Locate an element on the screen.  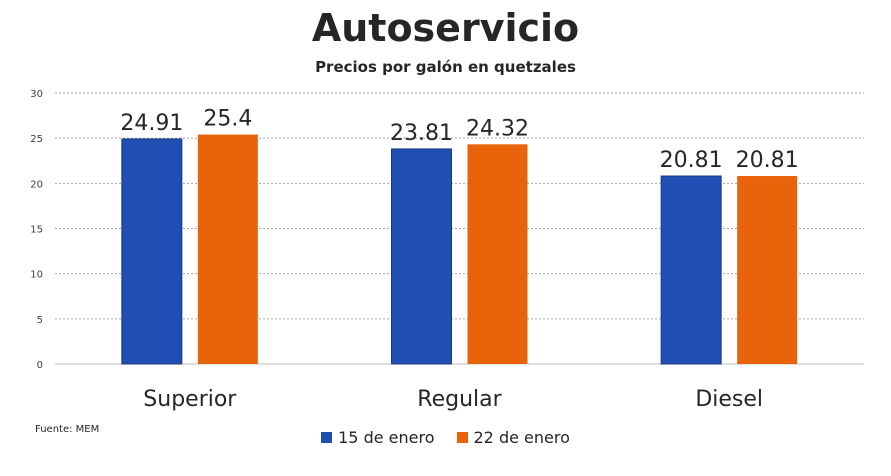
y-tick-label: 15 is located at coordinates (36, 230).